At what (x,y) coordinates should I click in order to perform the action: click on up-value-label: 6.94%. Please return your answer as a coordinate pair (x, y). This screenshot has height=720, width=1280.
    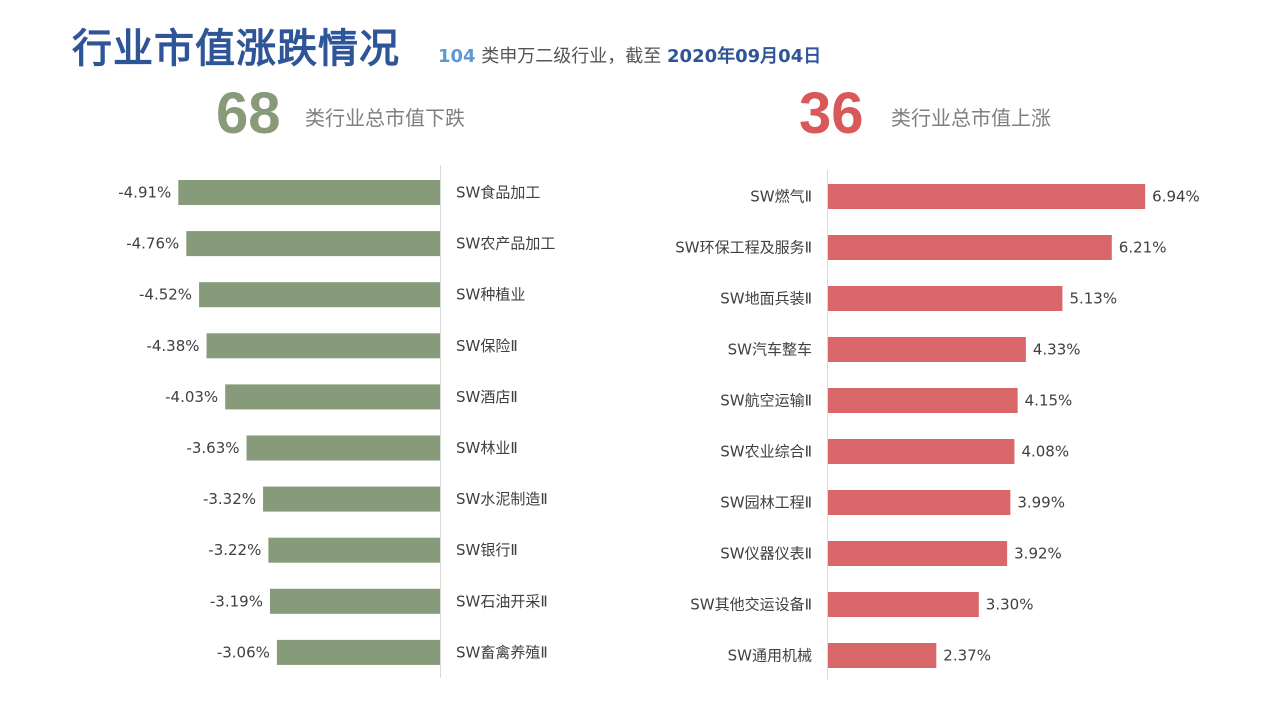
    Looking at the image, I should click on (1176, 197).